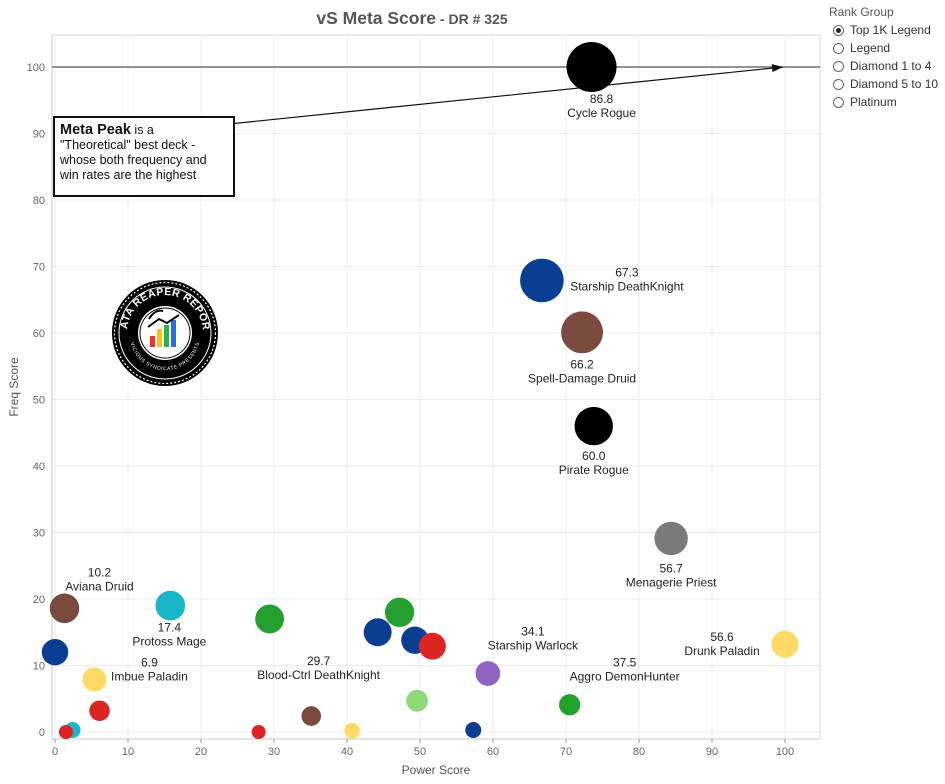 This screenshot has height=784, width=945. I want to click on data-label-value: 86.8, so click(602, 99).